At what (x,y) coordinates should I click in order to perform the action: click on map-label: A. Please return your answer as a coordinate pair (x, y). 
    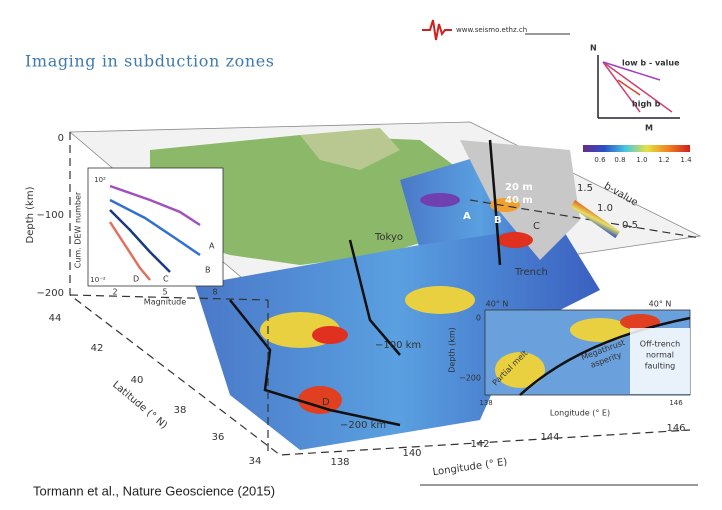
    Looking at the image, I should click on (467, 216).